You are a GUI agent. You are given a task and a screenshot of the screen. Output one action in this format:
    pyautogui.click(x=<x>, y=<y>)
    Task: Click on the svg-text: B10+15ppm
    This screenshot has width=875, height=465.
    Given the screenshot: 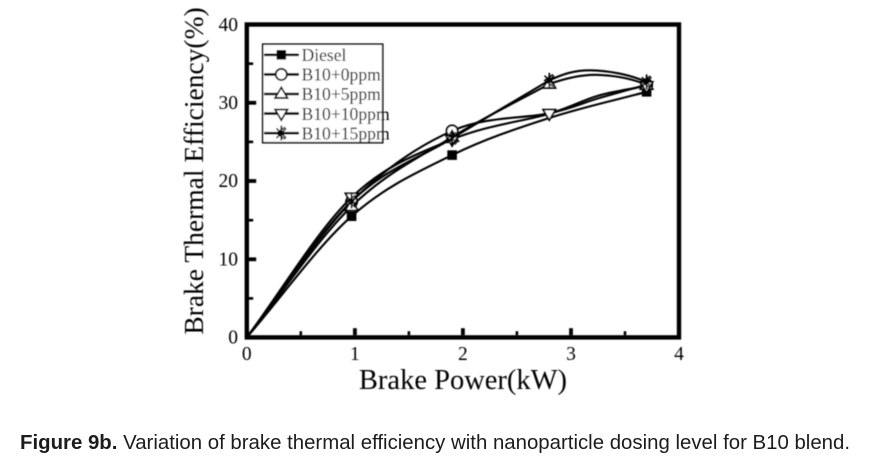 What is the action you would take?
    pyautogui.click(x=346, y=133)
    